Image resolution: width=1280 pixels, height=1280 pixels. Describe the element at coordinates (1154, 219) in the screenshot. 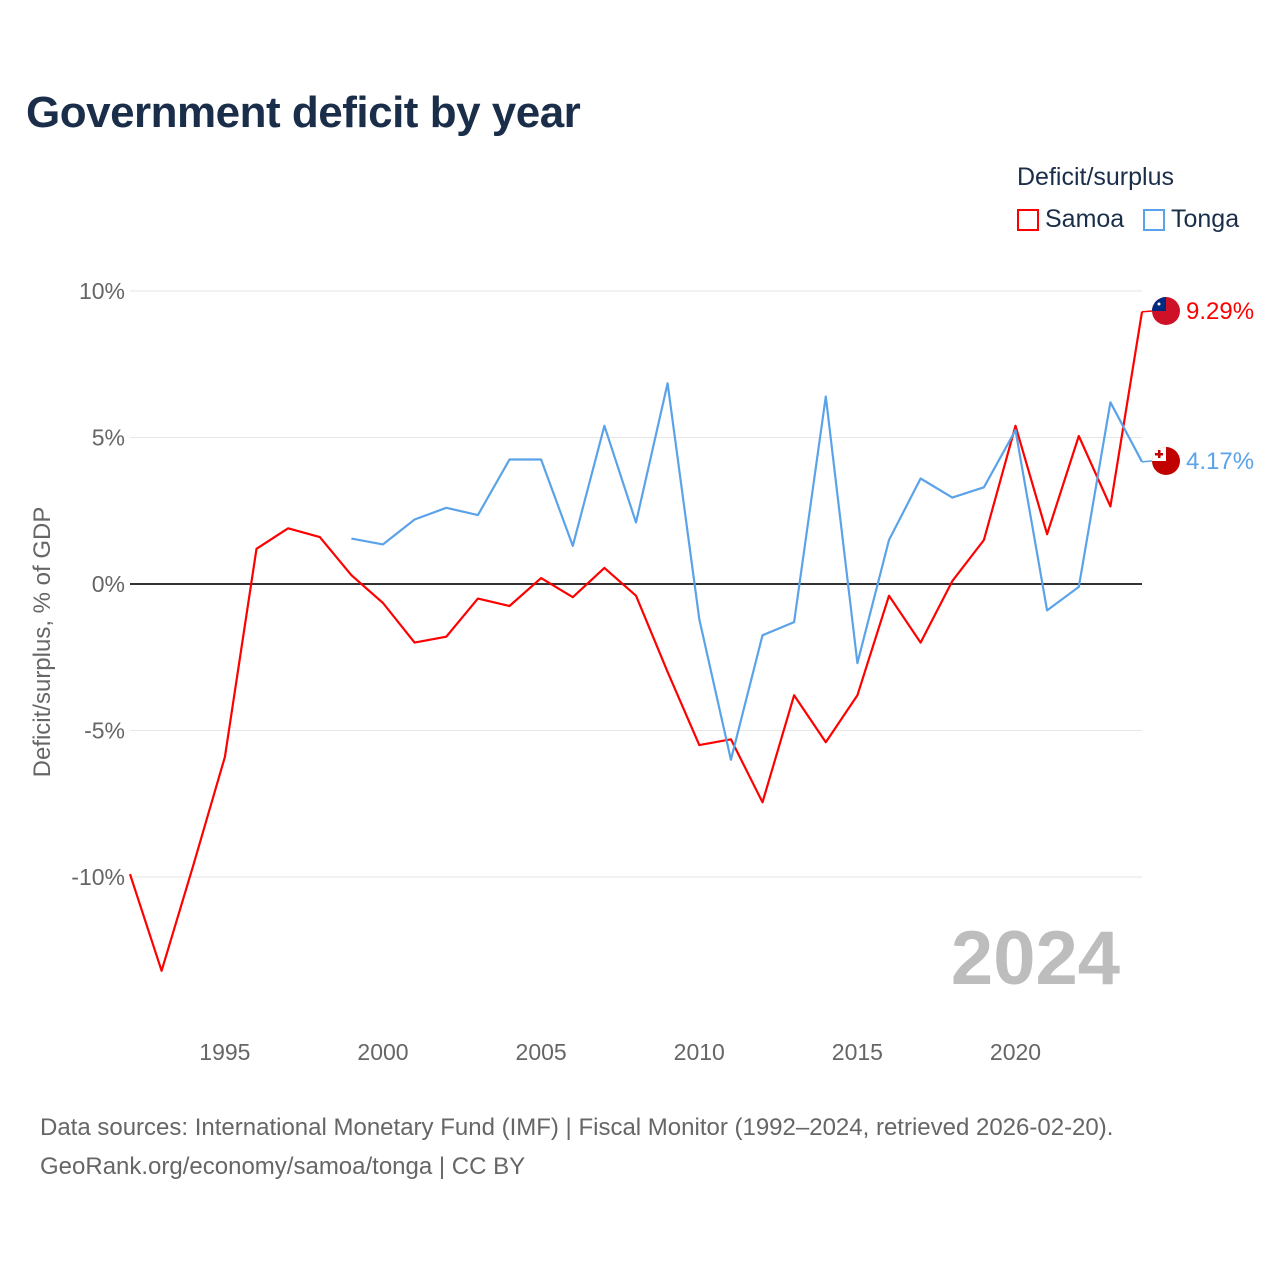

I see `legend-swatch-tonga` at that location.